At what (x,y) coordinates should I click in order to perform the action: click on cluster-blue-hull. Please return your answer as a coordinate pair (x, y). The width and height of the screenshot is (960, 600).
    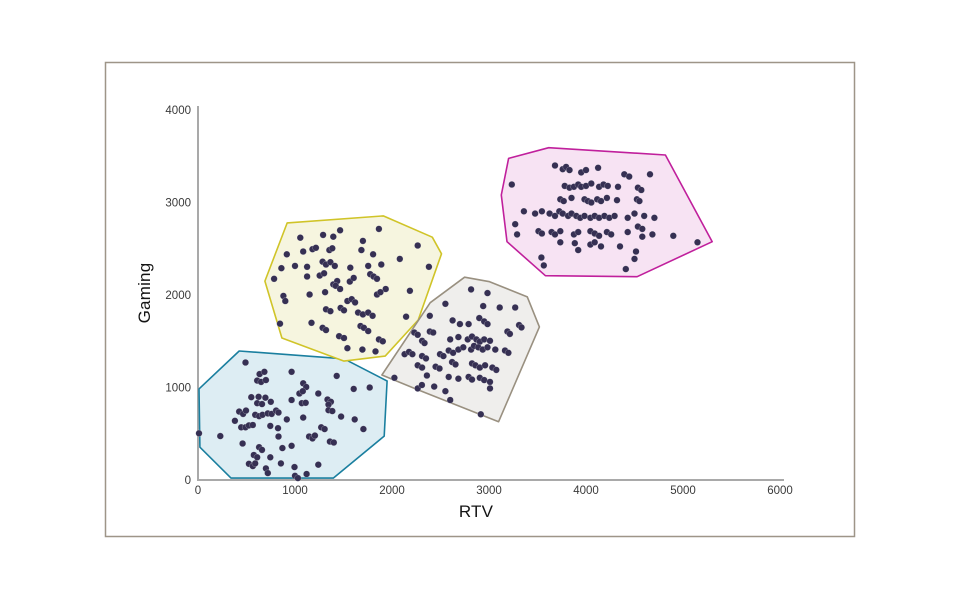
    Looking at the image, I should click on (293, 414).